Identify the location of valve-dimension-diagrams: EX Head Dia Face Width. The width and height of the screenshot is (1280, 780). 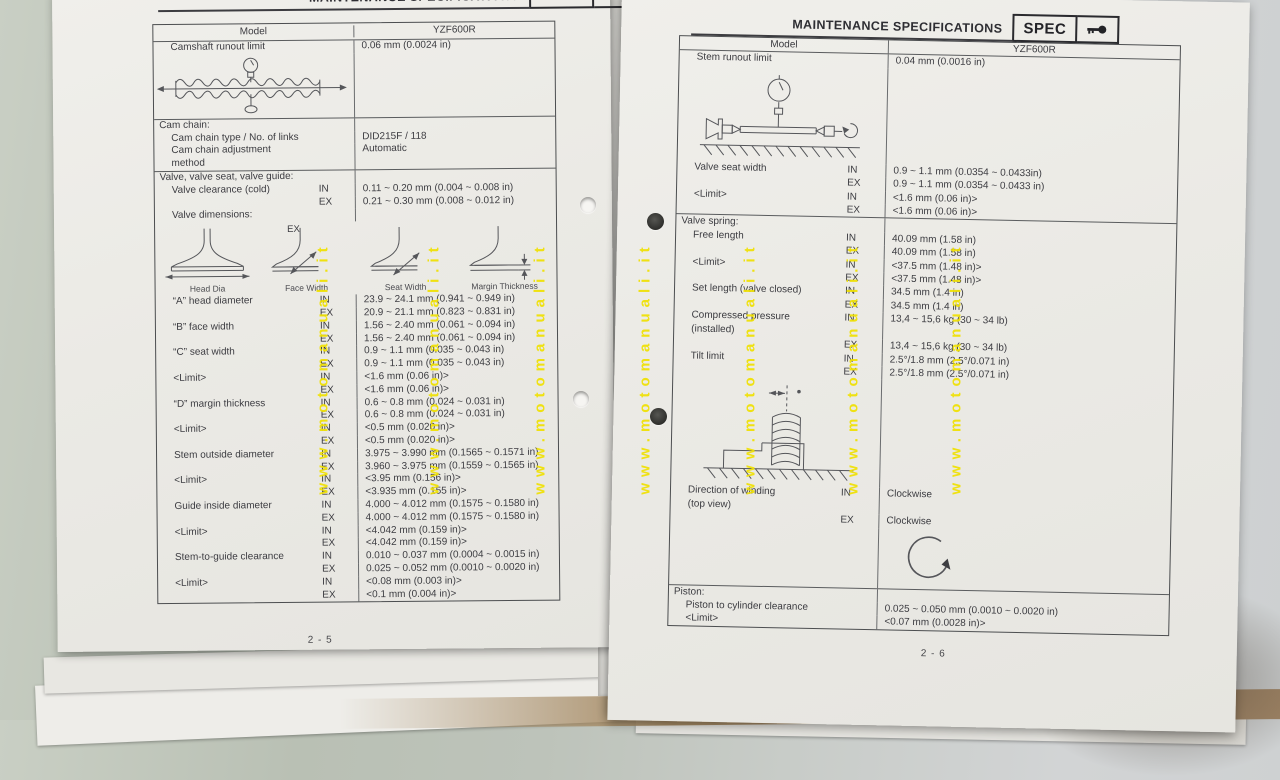
(356, 258).